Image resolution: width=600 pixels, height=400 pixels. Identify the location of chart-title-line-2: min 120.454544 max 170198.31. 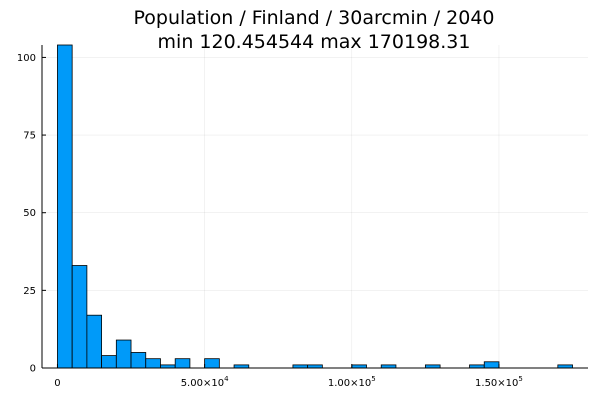
(314, 42).